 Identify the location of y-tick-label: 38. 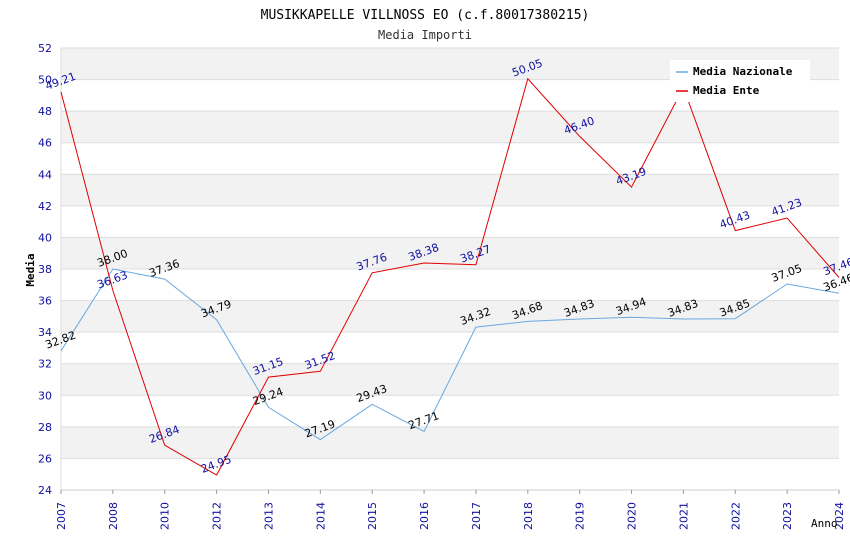
(45, 269).